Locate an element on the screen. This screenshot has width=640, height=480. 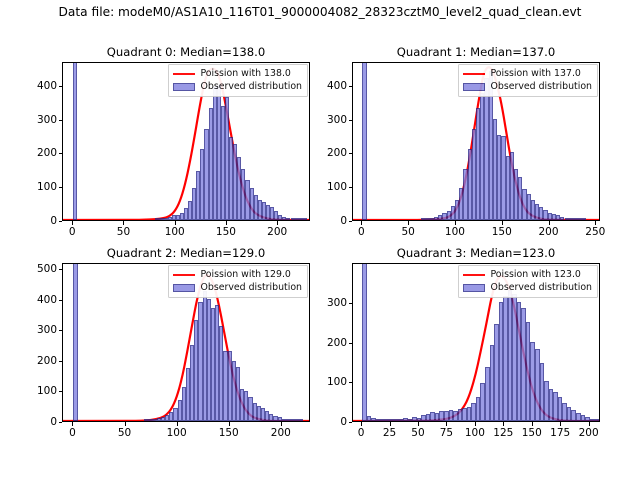
y-axis-tick-label: 100 is located at coordinates (336, 382).